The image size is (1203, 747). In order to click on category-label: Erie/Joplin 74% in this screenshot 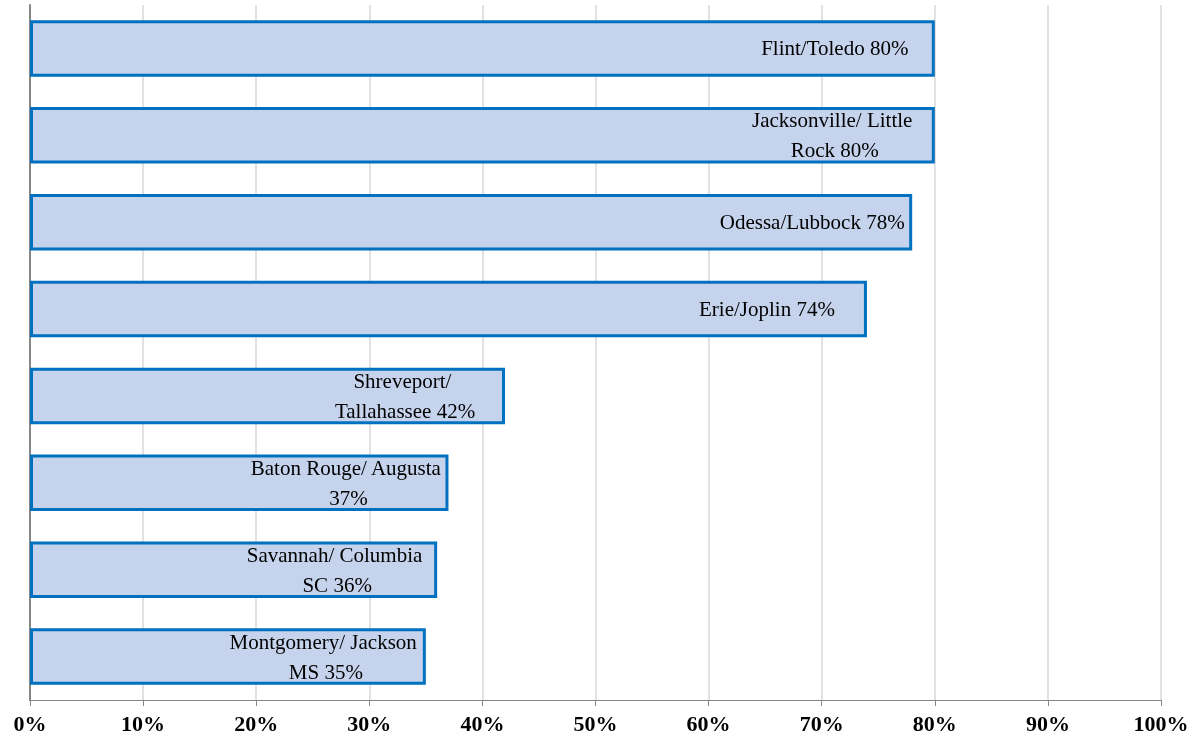, I will do `click(766, 309)`.